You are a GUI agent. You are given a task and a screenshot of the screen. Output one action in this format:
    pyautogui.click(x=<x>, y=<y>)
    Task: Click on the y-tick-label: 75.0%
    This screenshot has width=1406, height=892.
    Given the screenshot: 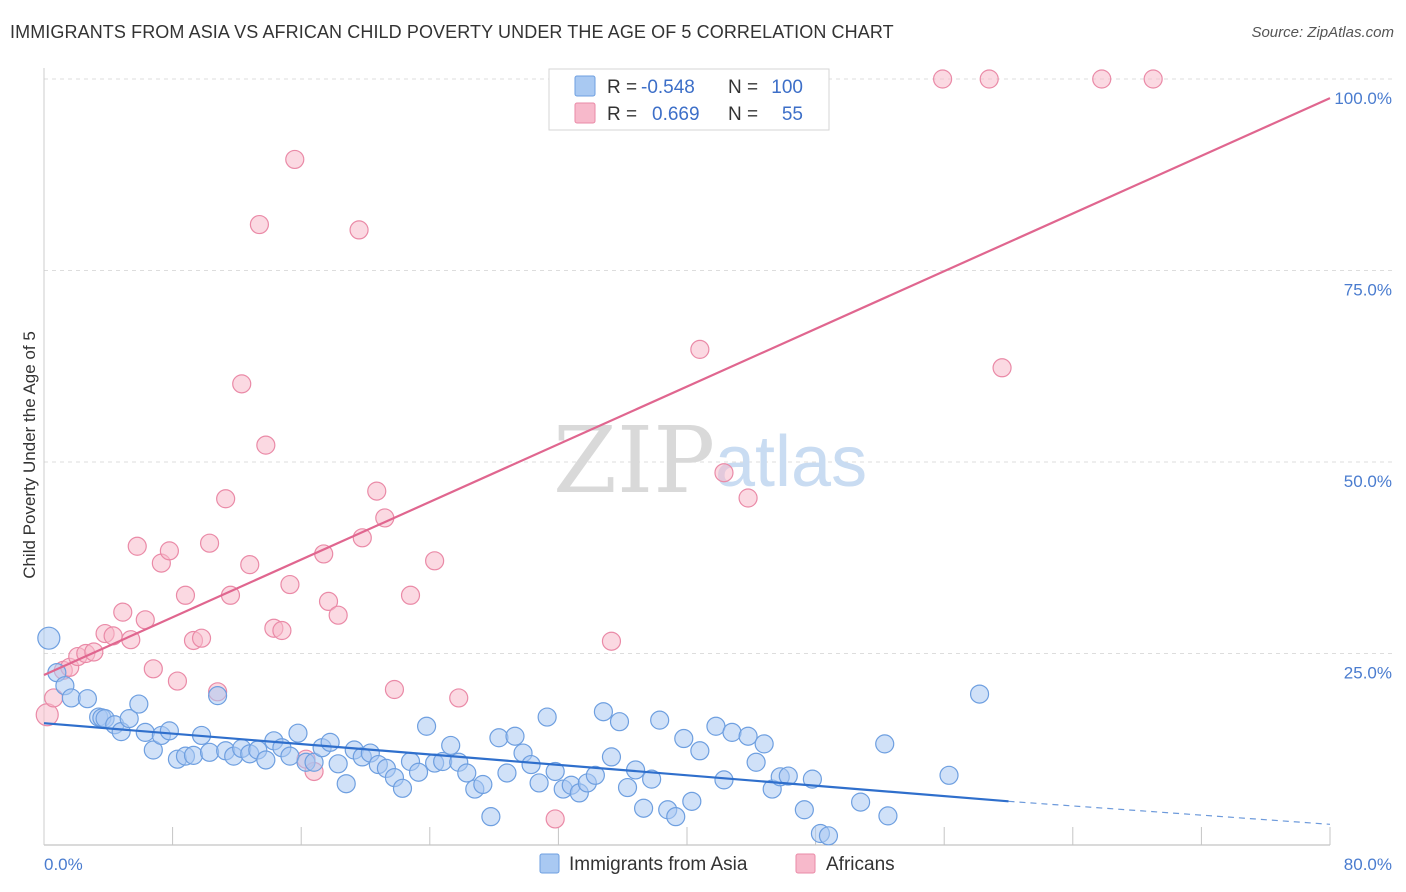 What is the action you would take?
    pyautogui.click(x=1368, y=290)
    